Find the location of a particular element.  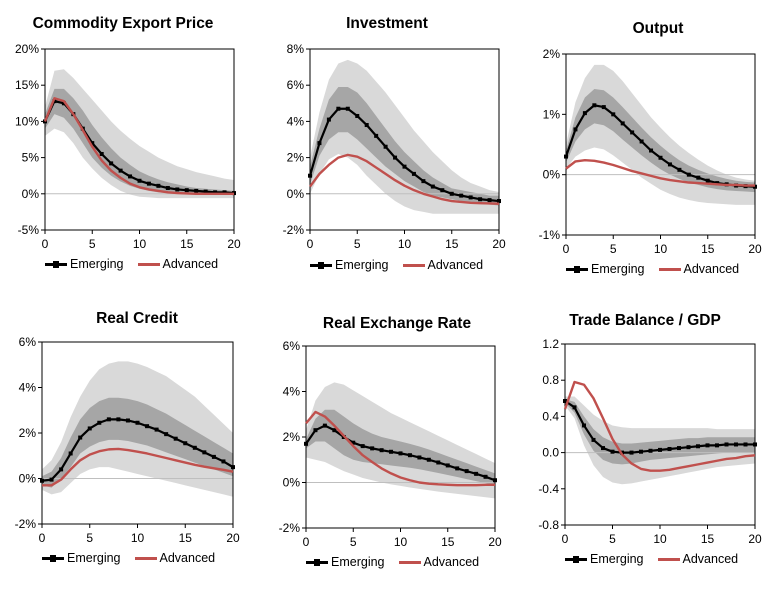

chart-title: Trade Balance / GDP is located at coordinates (645, 320).